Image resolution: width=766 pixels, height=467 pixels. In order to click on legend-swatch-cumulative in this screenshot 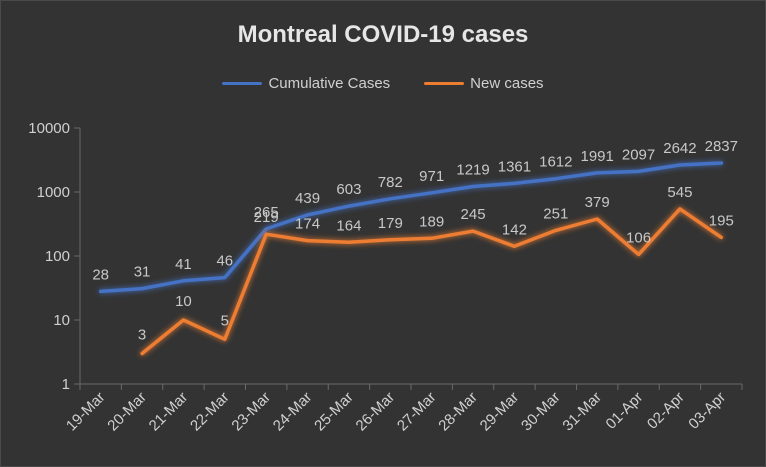, I will do `click(242, 83)`.